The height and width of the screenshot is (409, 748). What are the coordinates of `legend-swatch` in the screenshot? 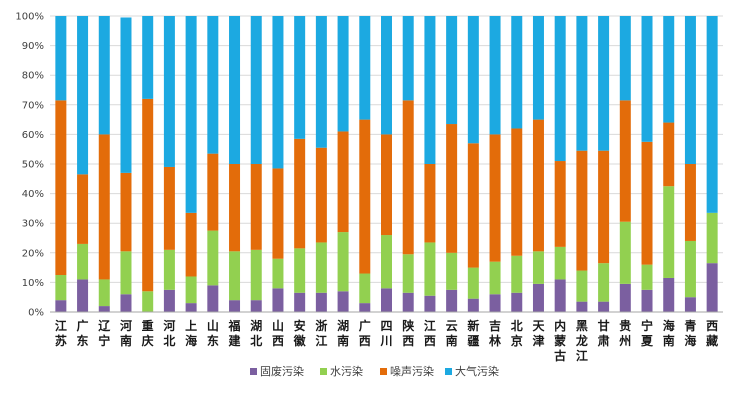 It's located at (253, 371).